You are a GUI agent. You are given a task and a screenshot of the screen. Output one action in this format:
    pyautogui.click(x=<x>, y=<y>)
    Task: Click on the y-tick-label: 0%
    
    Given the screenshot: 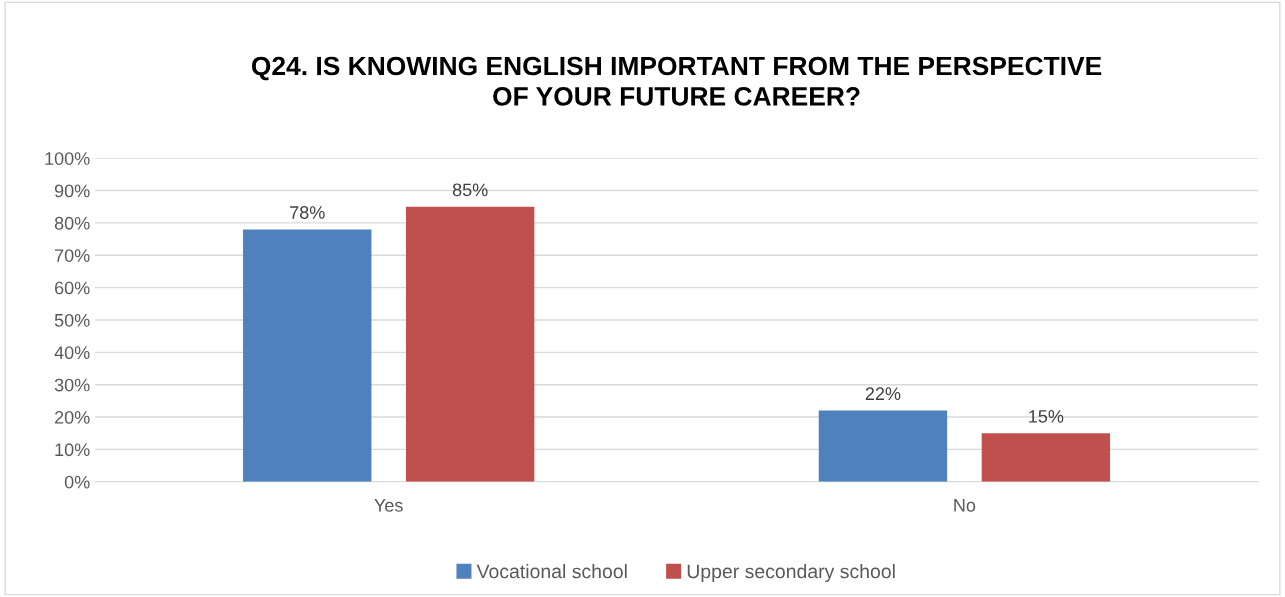 What is the action you would take?
    pyautogui.click(x=77, y=482)
    